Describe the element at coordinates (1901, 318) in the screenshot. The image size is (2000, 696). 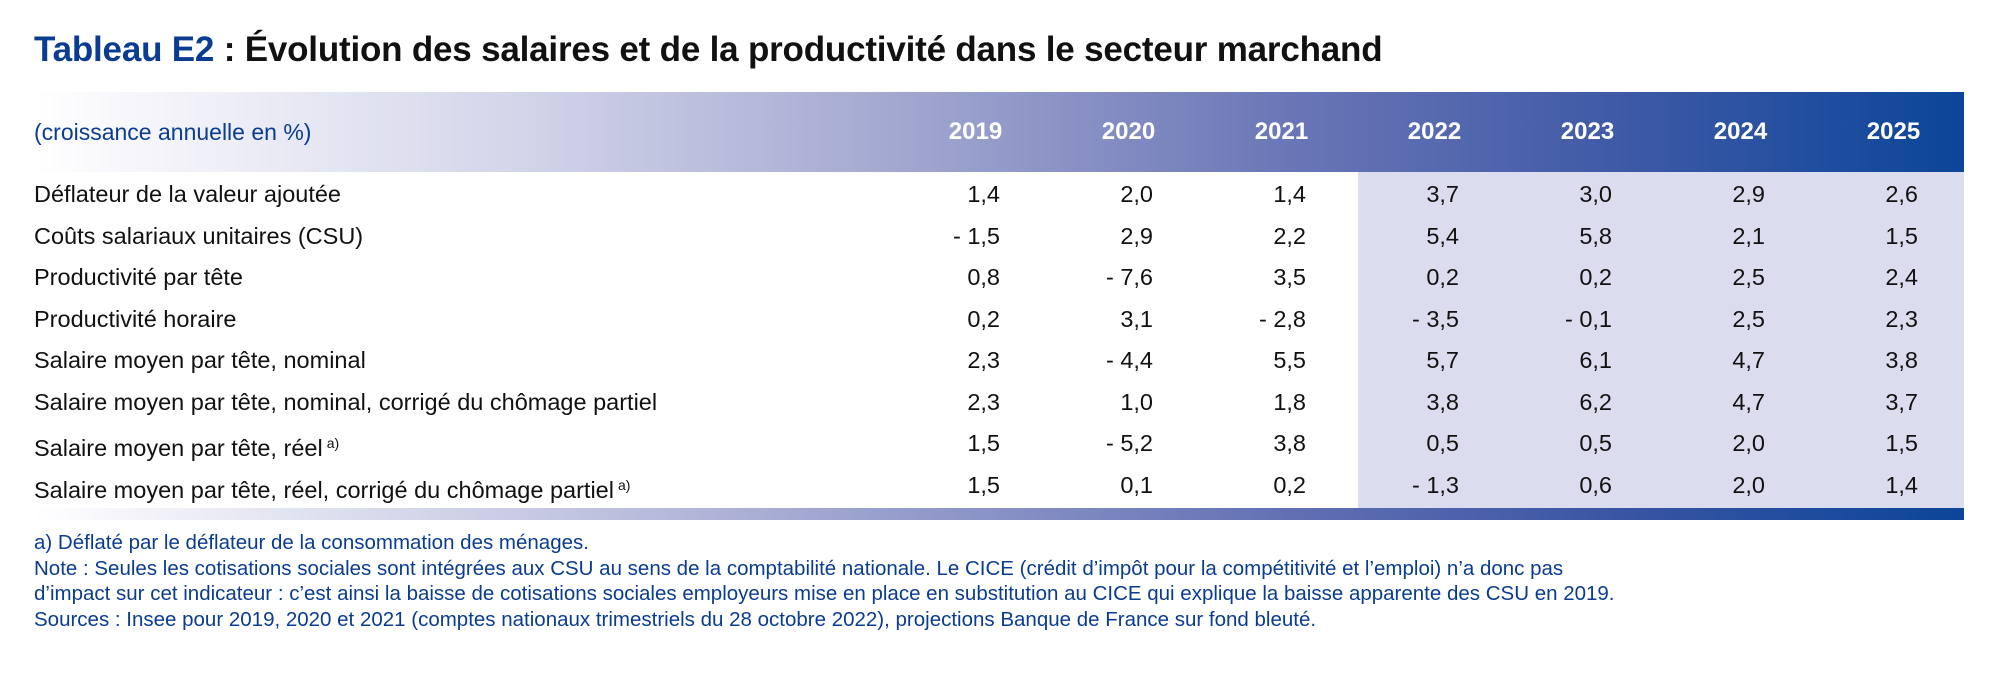
I see `cell-2025: 2,3` at that location.